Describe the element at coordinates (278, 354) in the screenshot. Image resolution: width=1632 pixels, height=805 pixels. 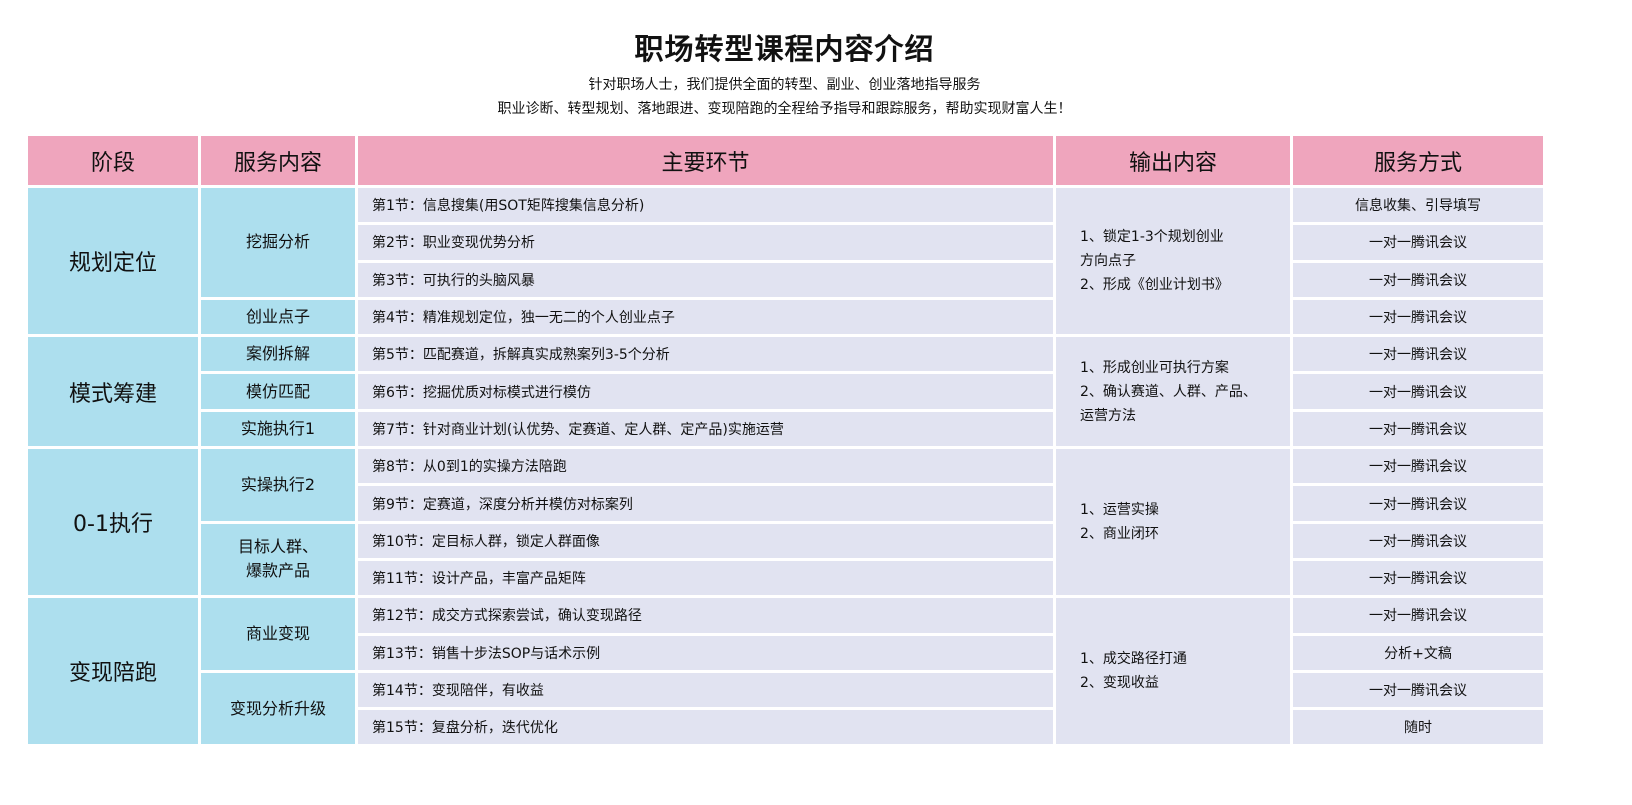
I see `service-cell: 案例拆解` at that location.